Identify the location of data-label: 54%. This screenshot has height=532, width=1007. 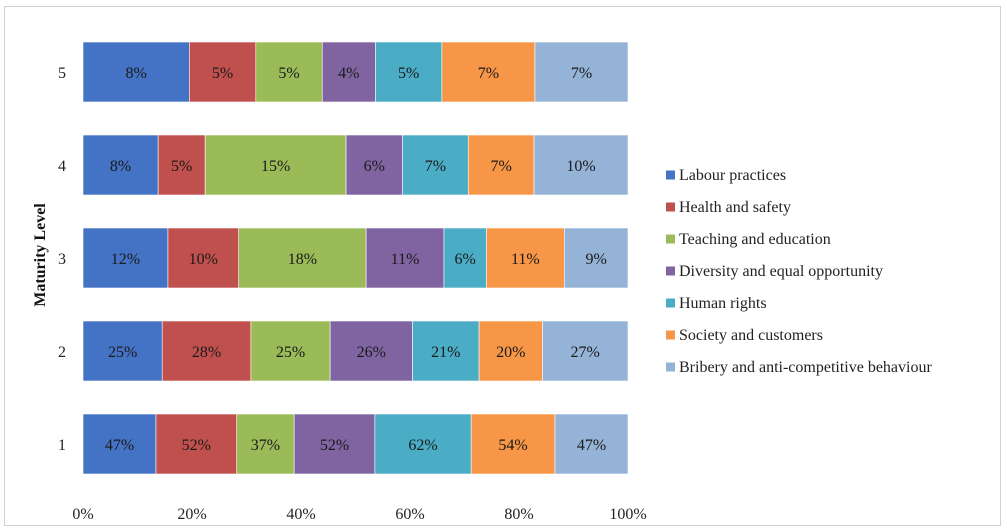
(512, 445).